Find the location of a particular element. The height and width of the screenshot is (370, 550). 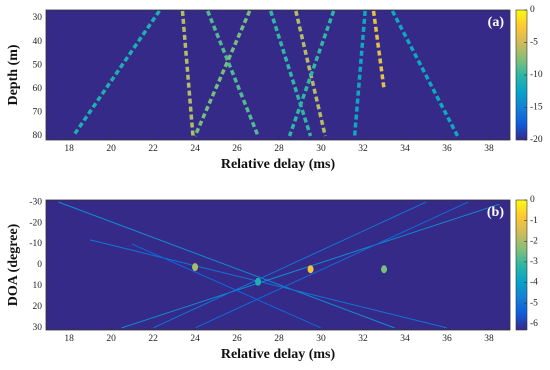

y-tick-label: 40 is located at coordinates (38, 42).